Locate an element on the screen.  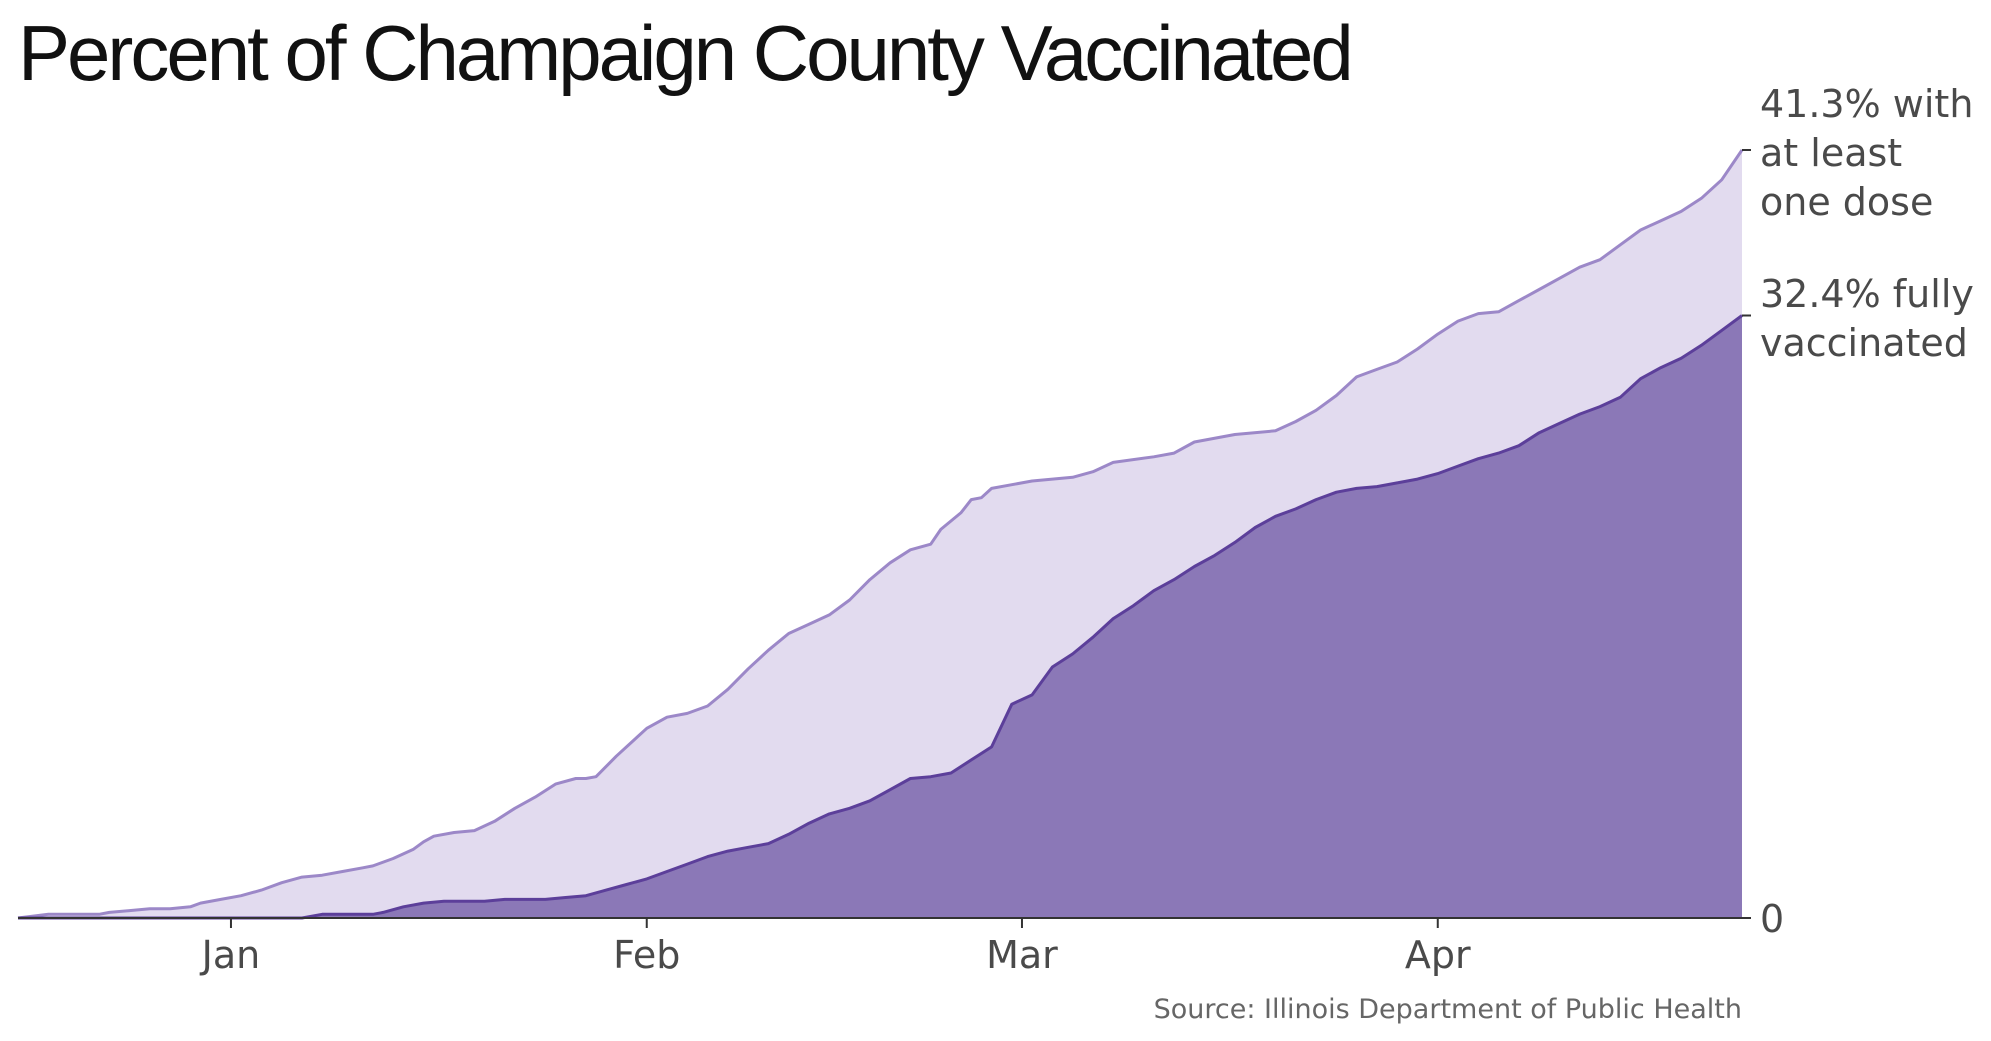
end-label-at-least-one-dose: 41.3% with at least one dose is located at coordinates (1866, 153).